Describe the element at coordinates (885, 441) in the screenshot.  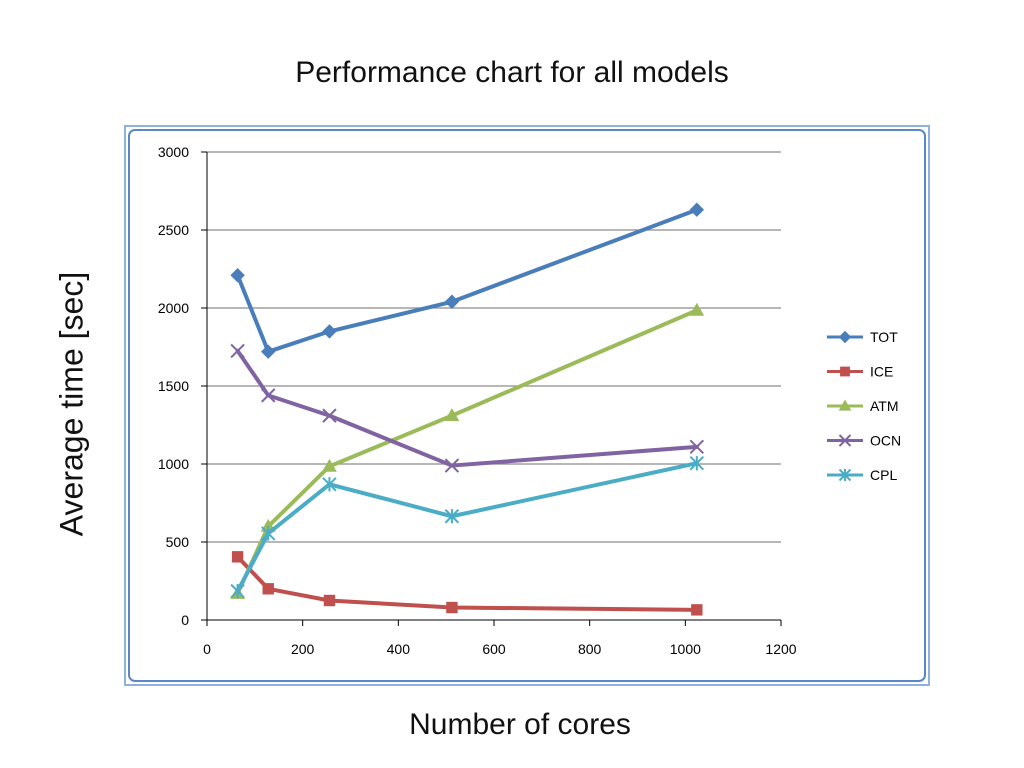
I see `legend-label-ocn: OCN` at that location.